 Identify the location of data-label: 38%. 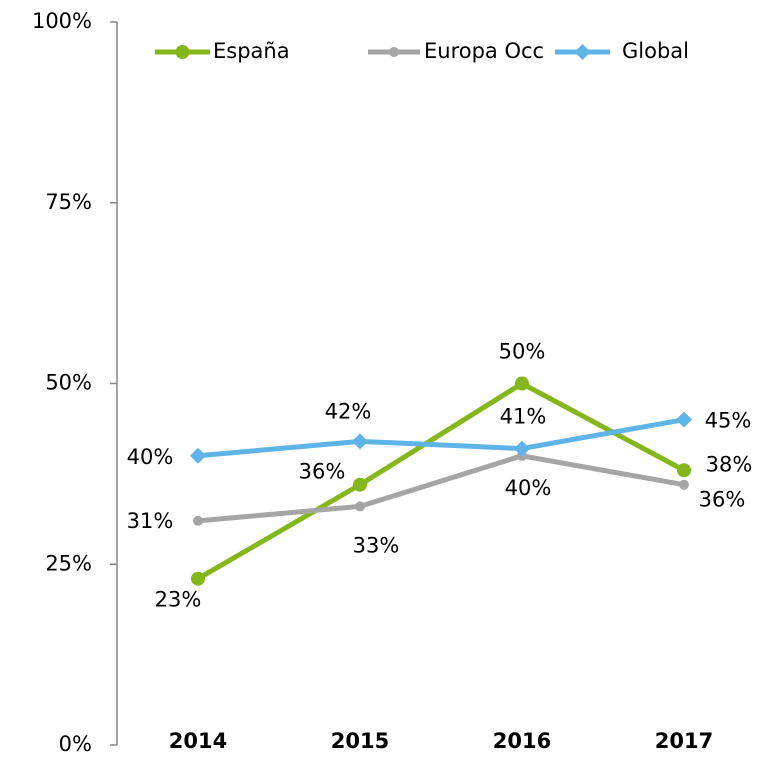
(729, 464).